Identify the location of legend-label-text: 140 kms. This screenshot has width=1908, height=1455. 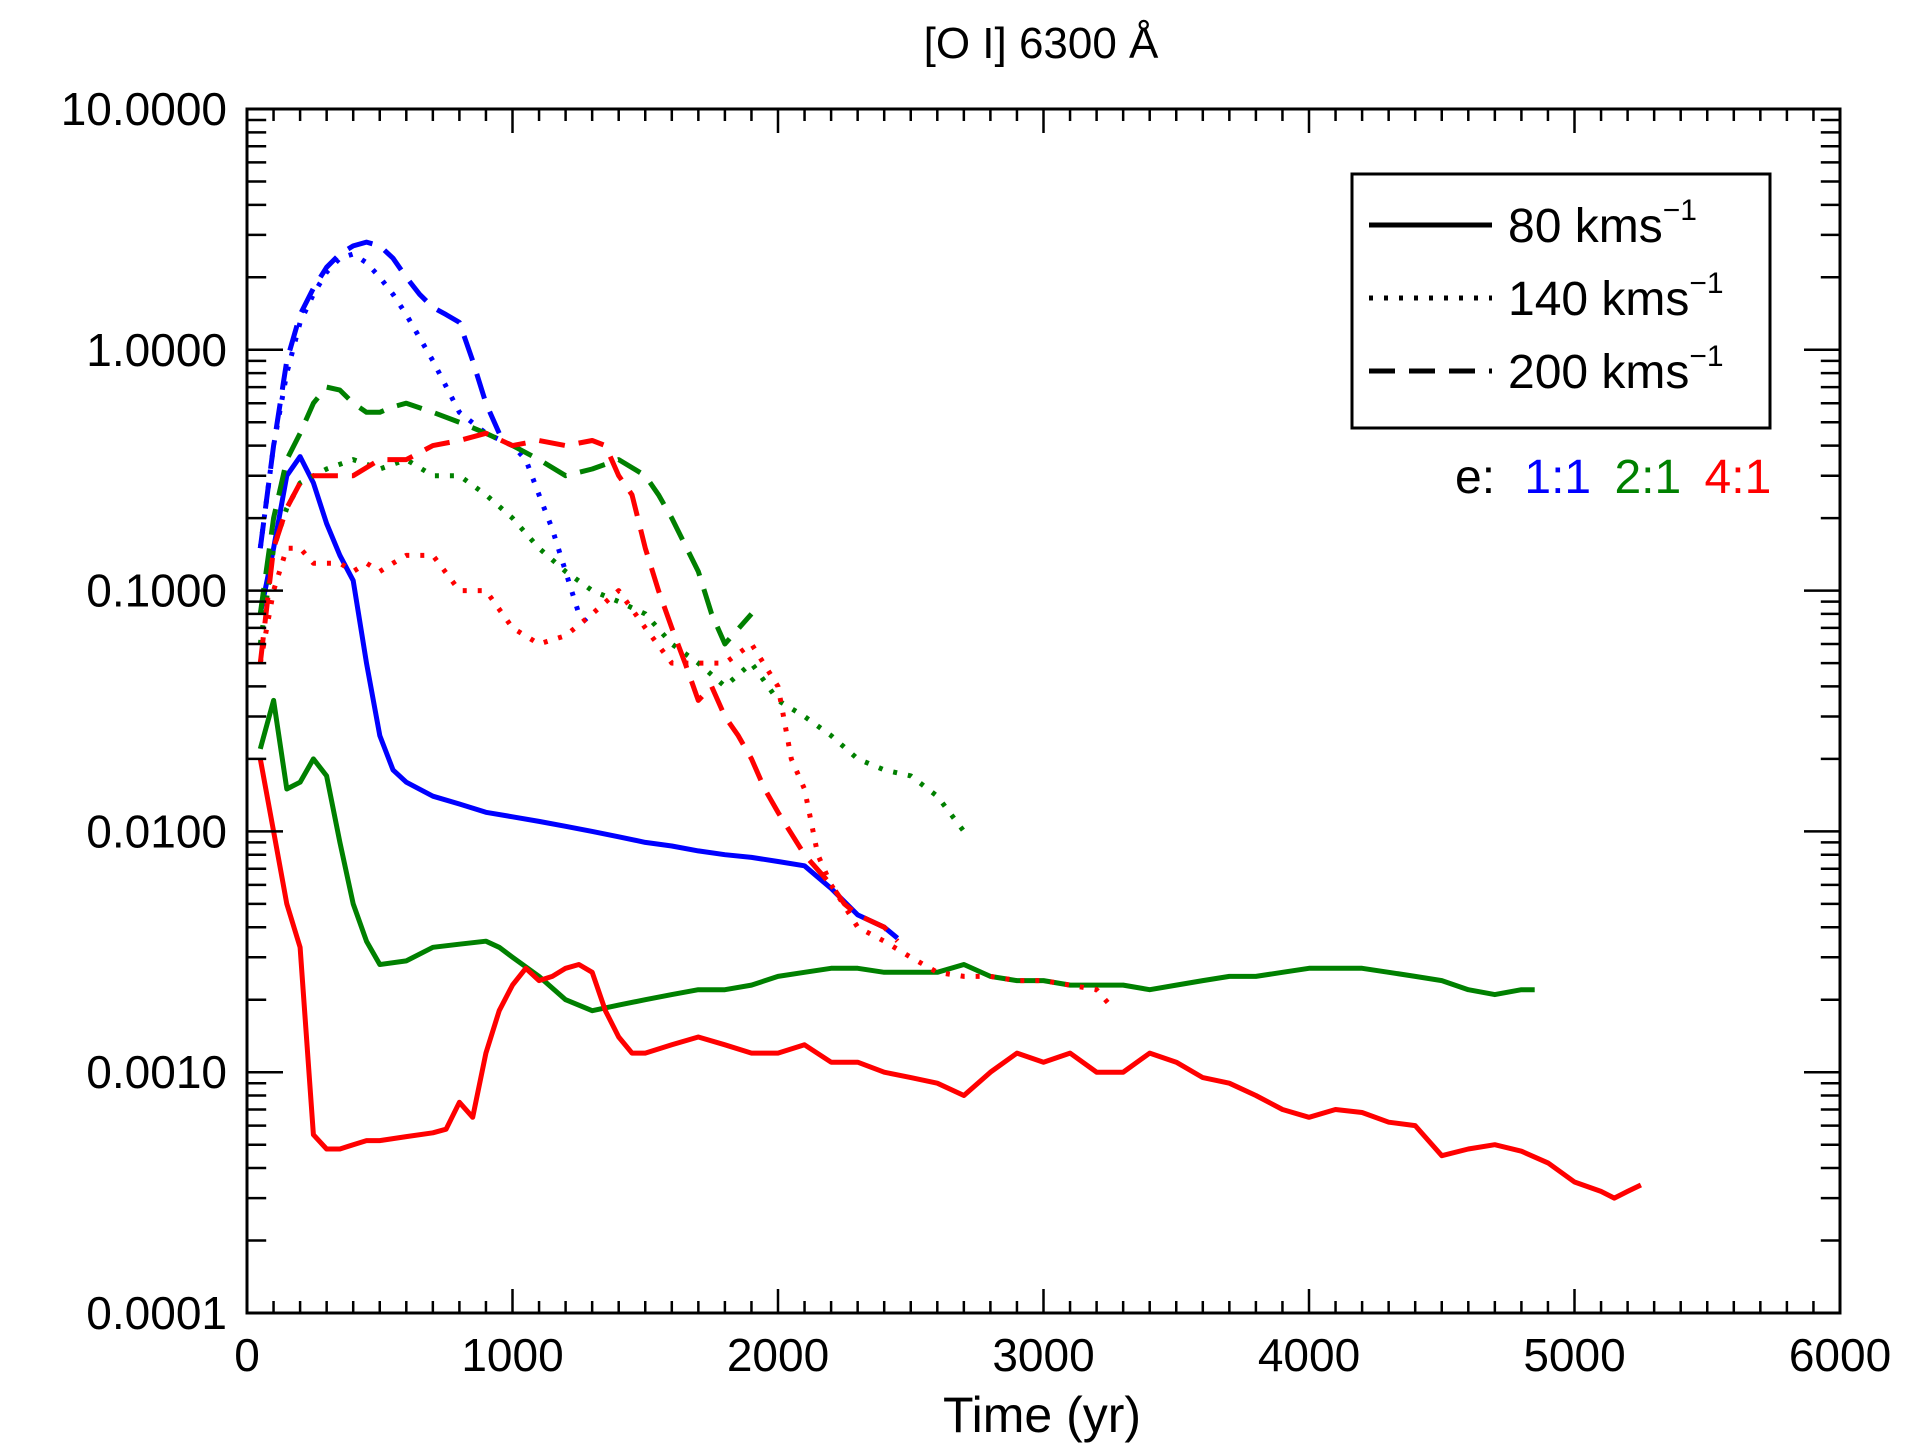
(1598, 299).